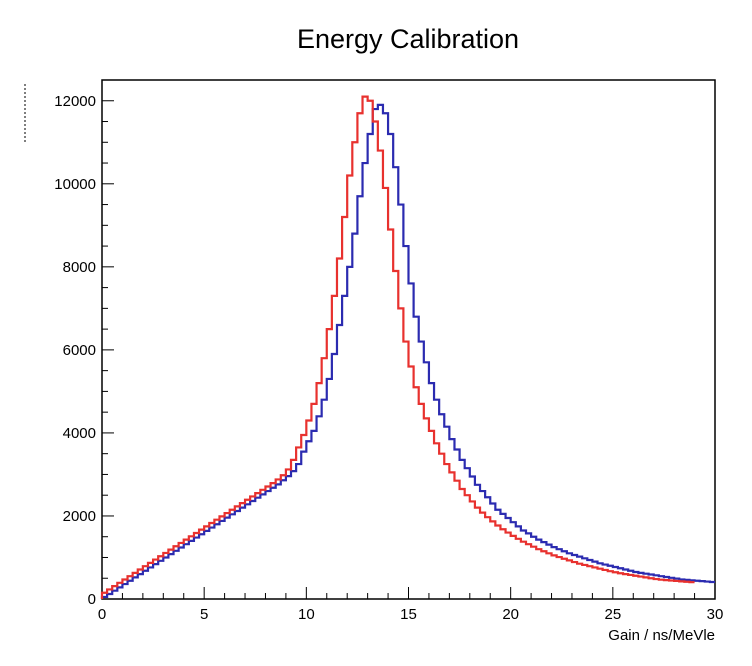  Describe the element at coordinates (204, 614) in the screenshot. I see `x-tick-label: 5` at that location.